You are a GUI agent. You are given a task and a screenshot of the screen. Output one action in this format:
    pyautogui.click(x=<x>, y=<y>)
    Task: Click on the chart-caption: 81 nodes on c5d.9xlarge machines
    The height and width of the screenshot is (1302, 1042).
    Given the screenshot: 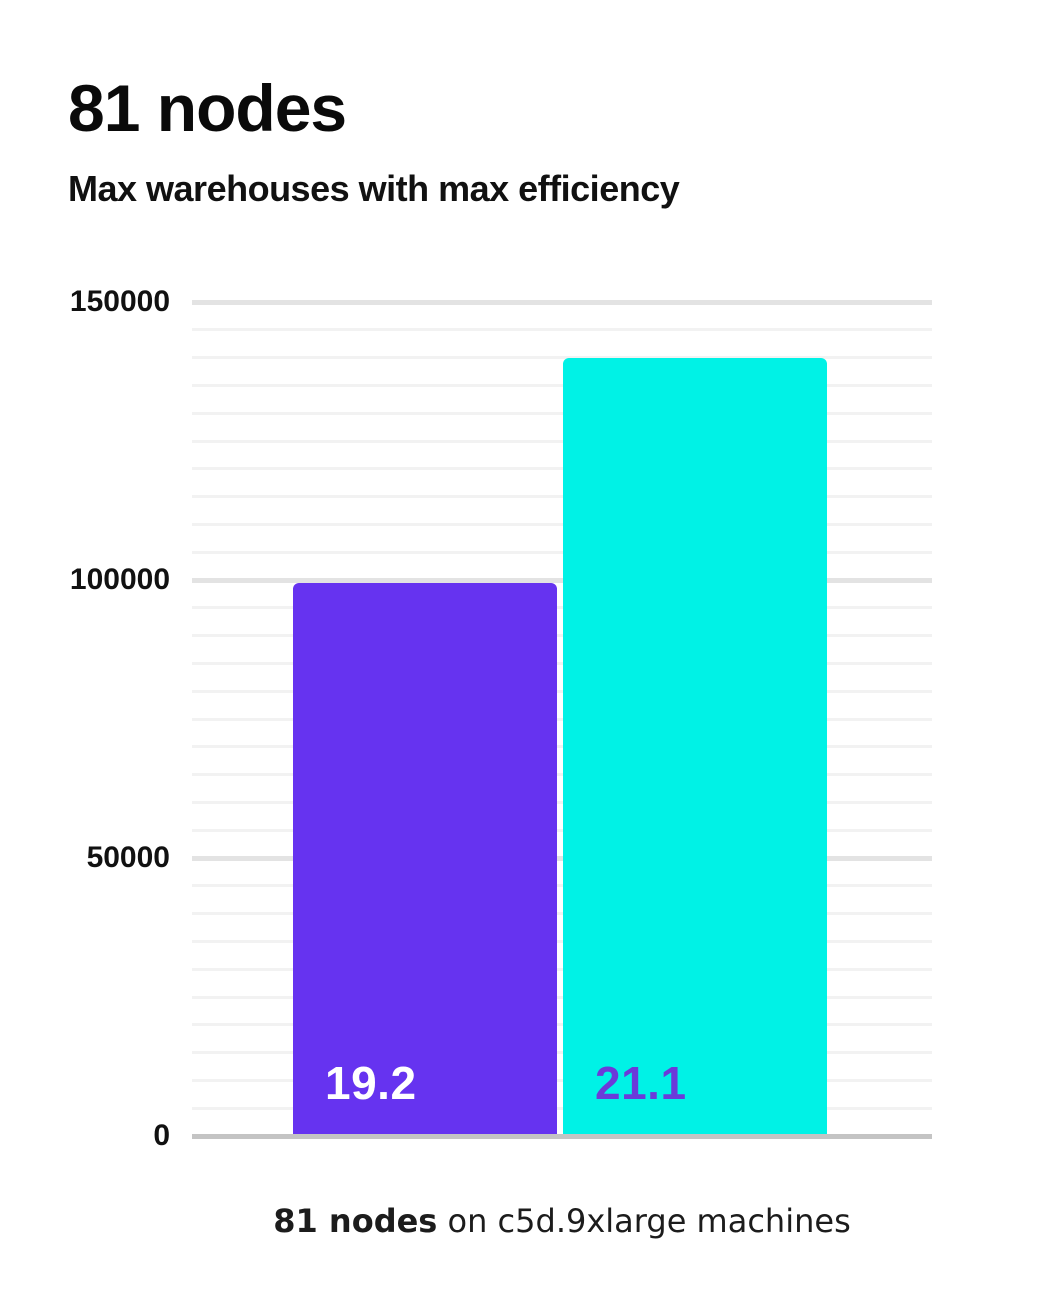 What is the action you would take?
    pyautogui.click(x=562, y=1221)
    